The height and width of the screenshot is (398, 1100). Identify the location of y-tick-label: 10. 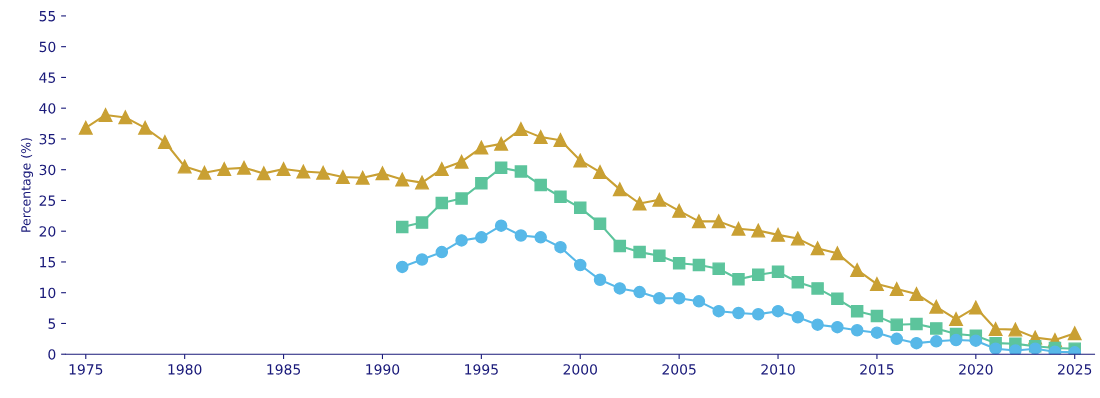
(48, 293).